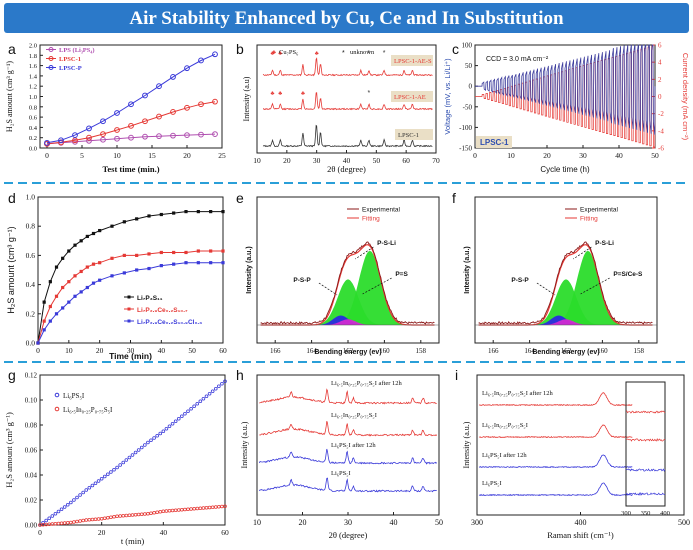 This screenshot has width=693, height=550. What do you see at coordinates (655, 155) in the screenshot?
I see `panel-c-x-tick-label: 50` at bounding box center [655, 155].